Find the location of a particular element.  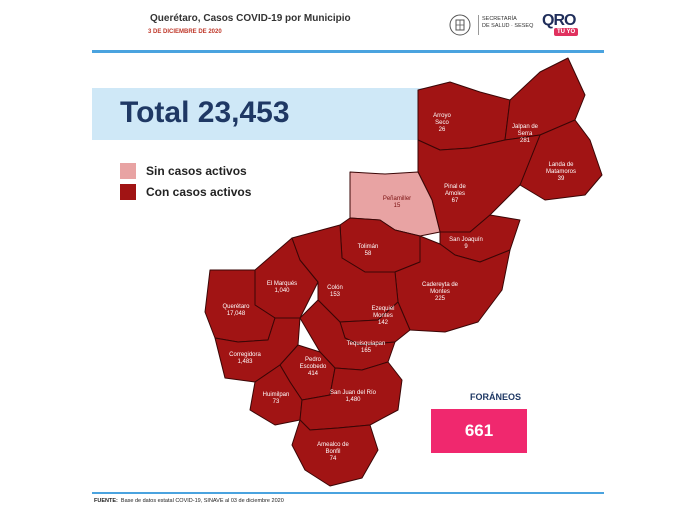

label-tequisquiapan: Tequisquiapan 165 is located at coordinates (366, 347).